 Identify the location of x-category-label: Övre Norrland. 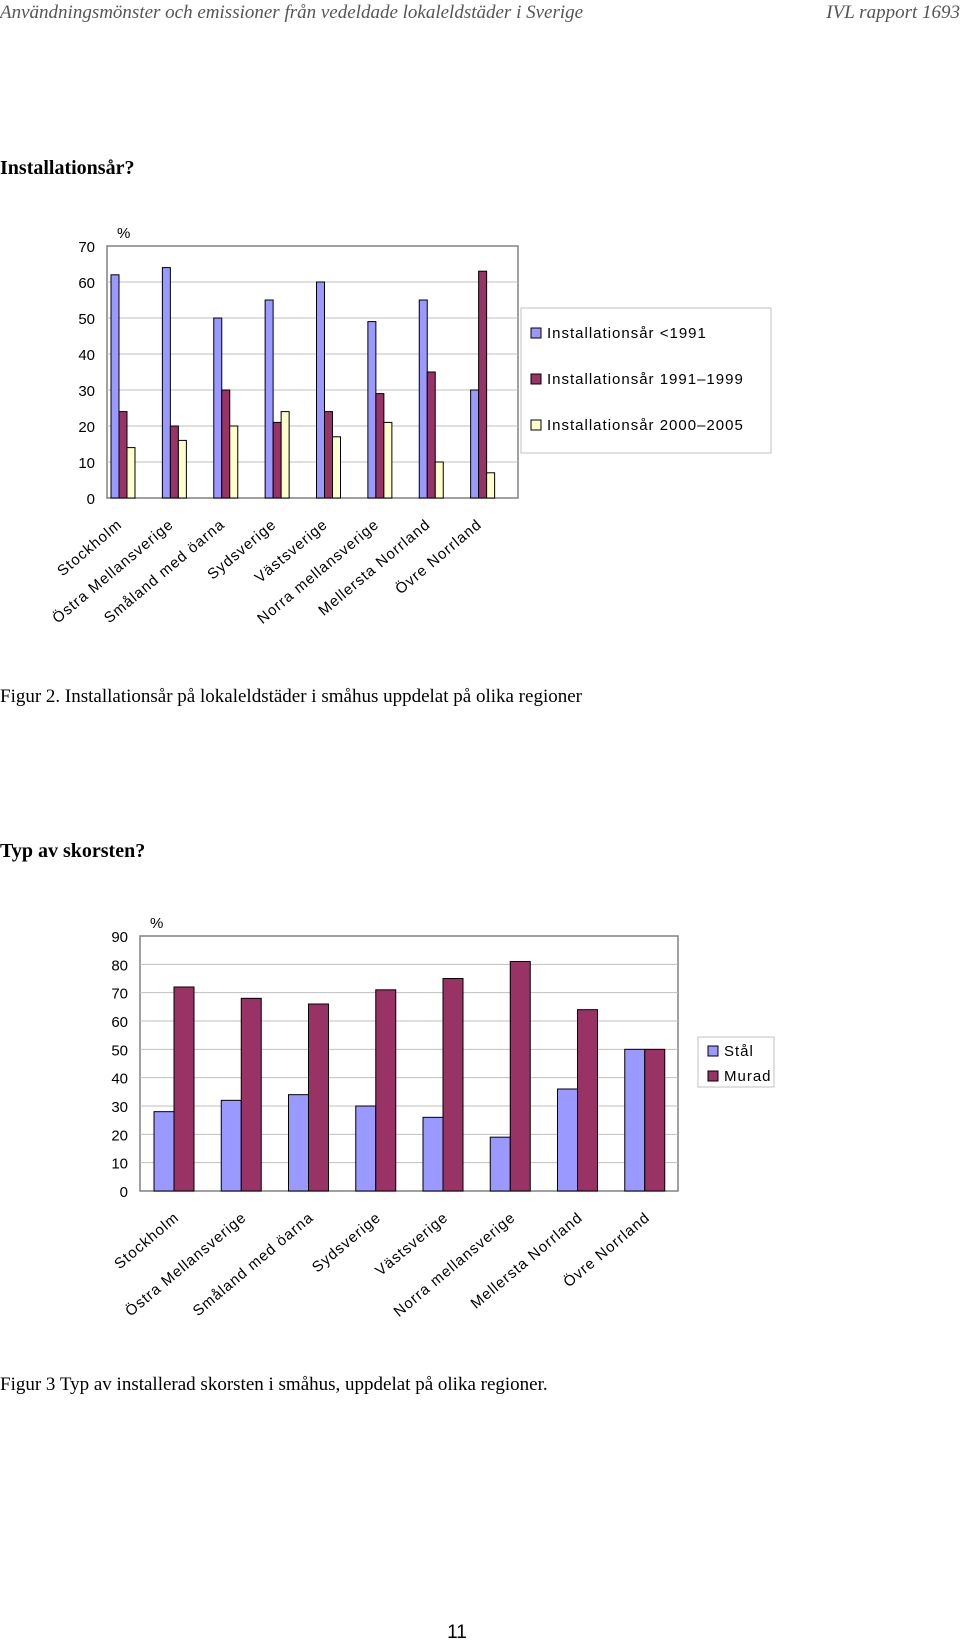
(439, 556).